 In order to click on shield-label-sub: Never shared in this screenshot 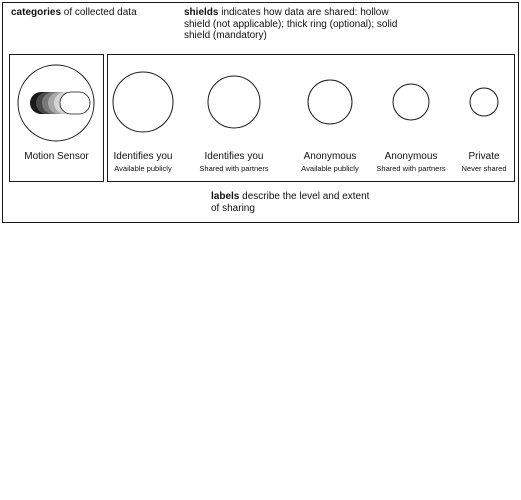, I will do `click(484, 168)`.